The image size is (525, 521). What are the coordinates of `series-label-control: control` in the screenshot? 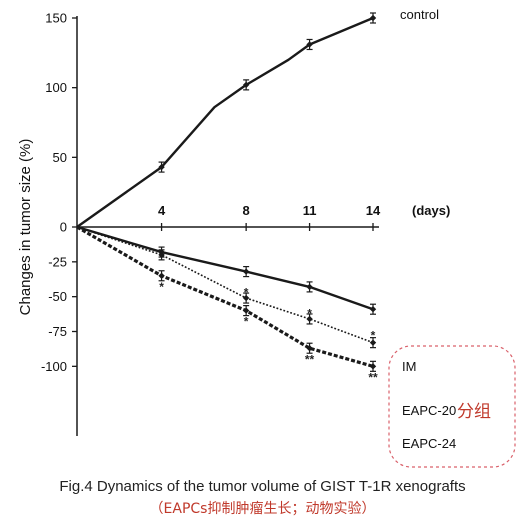 It's located at (419, 14).